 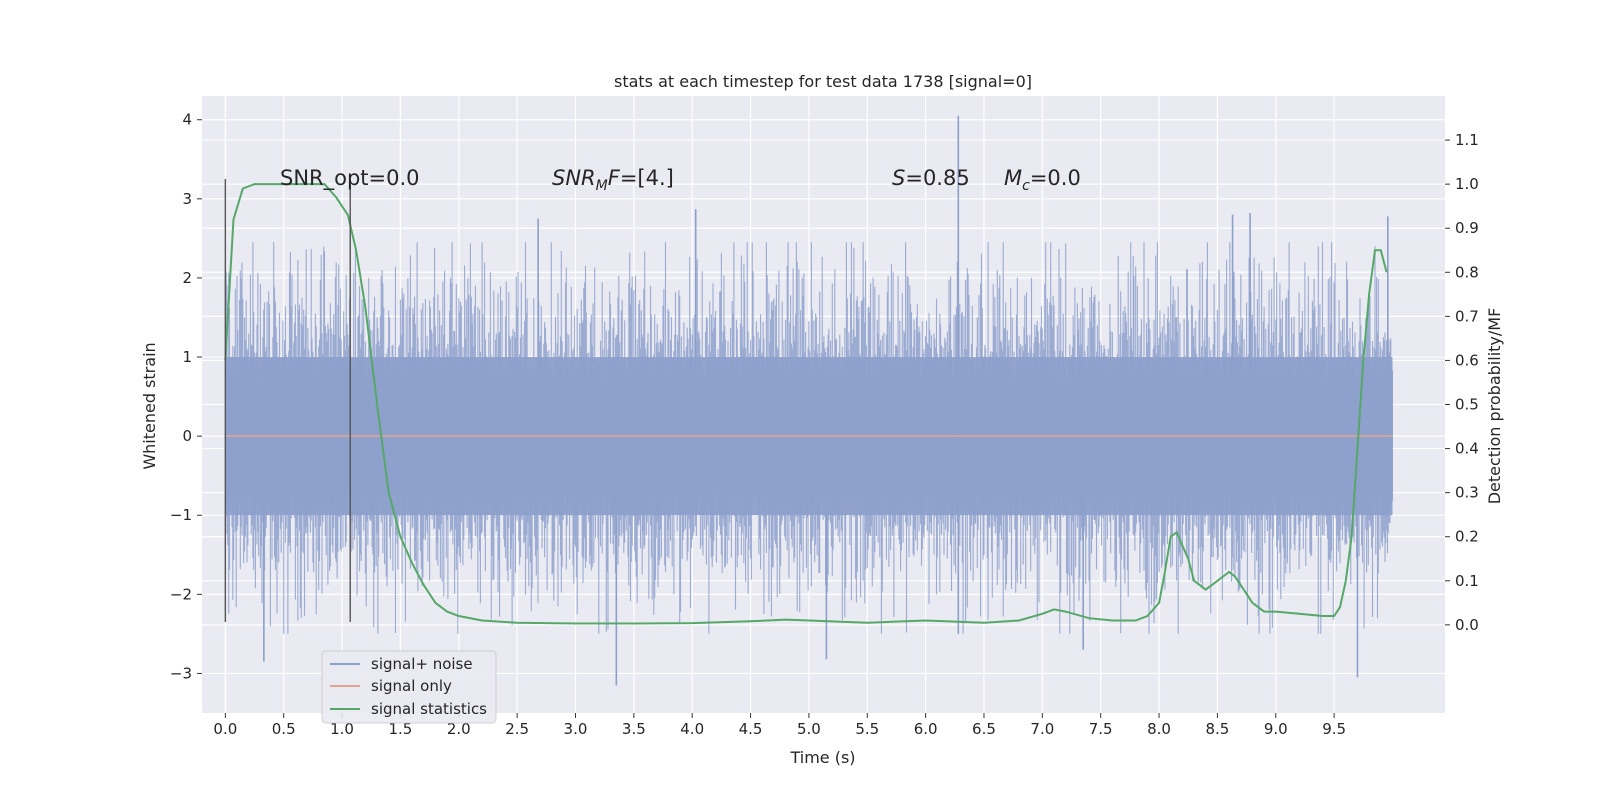 What do you see at coordinates (634, 729) in the screenshot?
I see `x-tick-label: 3.5` at bounding box center [634, 729].